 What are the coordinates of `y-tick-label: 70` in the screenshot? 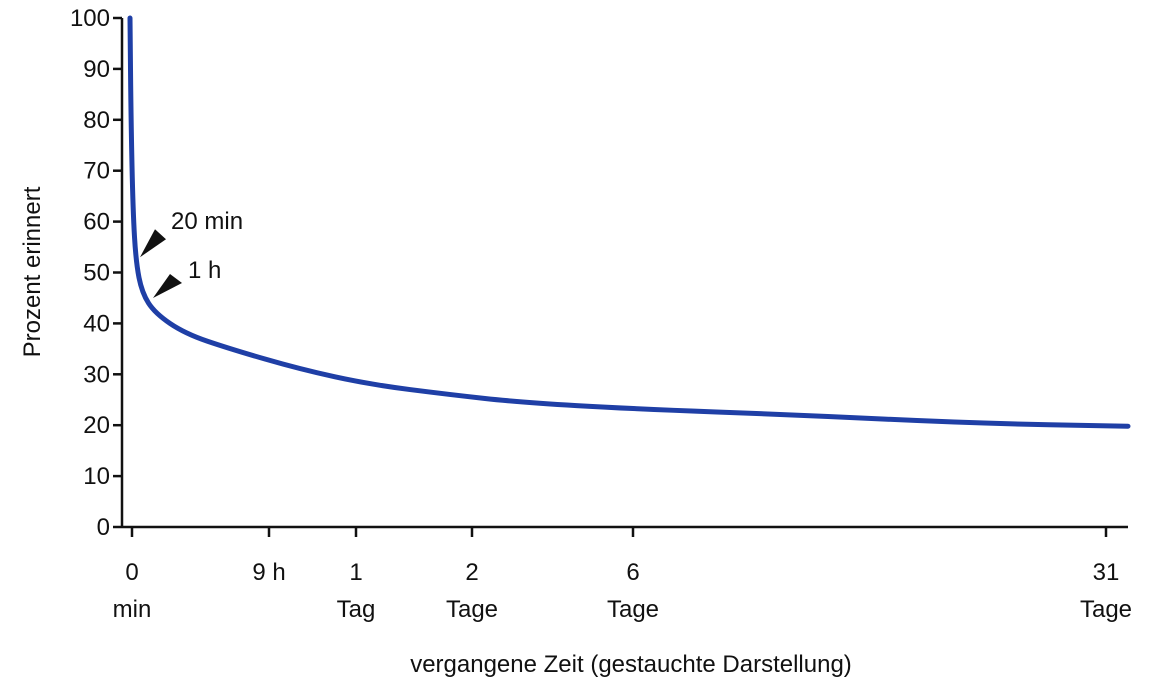 It's located at (96, 171).